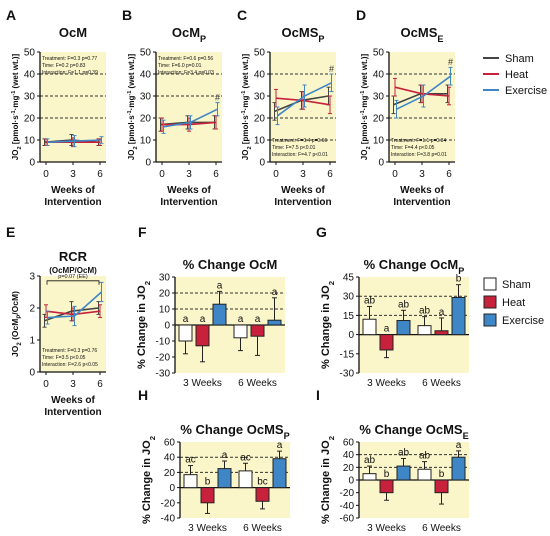  I want to click on stats-line: Interaction: F=2.6 p<0.05, so click(70, 365).